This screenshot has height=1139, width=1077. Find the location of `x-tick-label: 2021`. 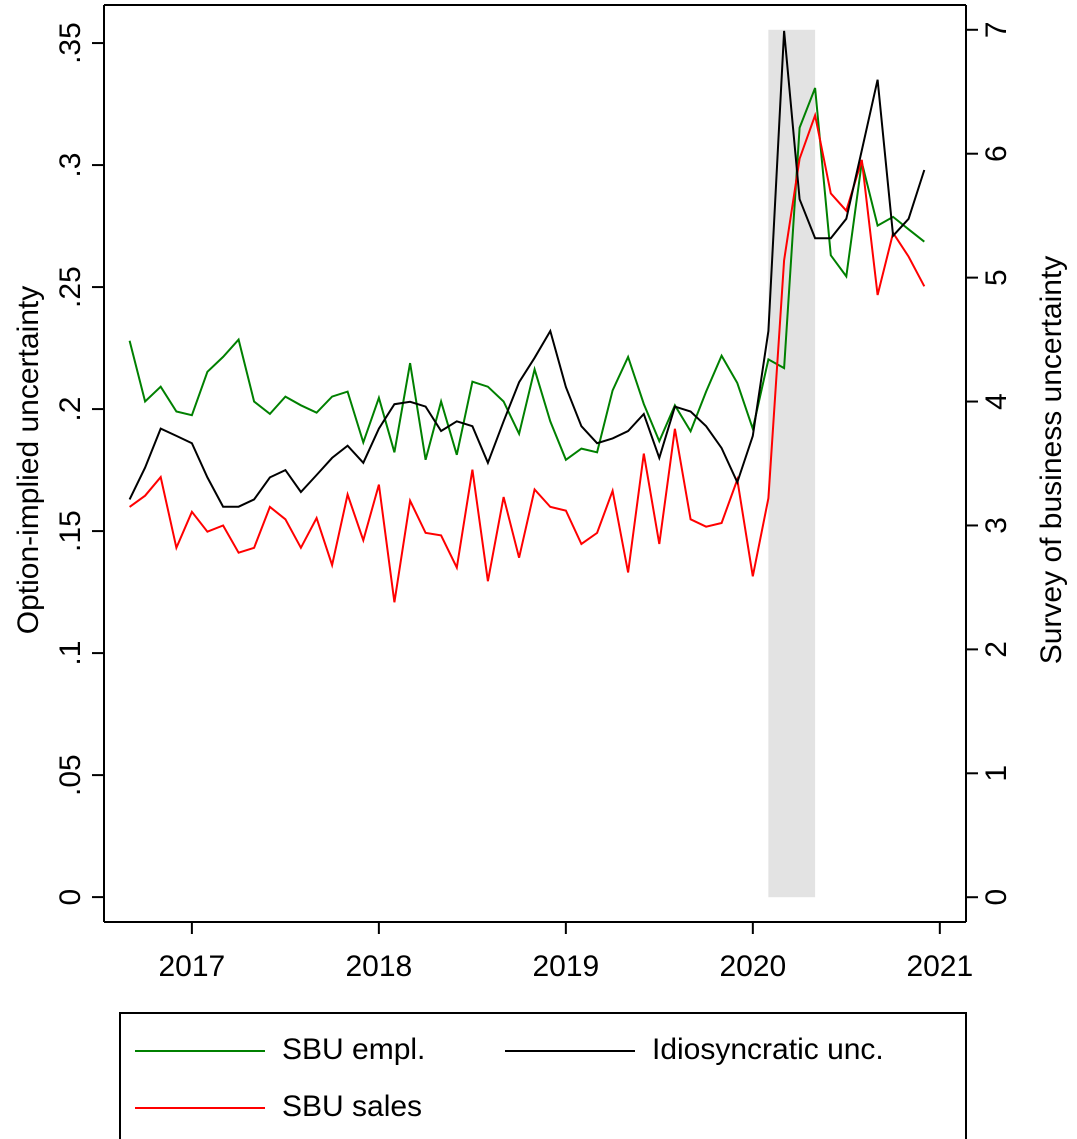

x-tick-label: 2021 is located at coordinates (939, 966).